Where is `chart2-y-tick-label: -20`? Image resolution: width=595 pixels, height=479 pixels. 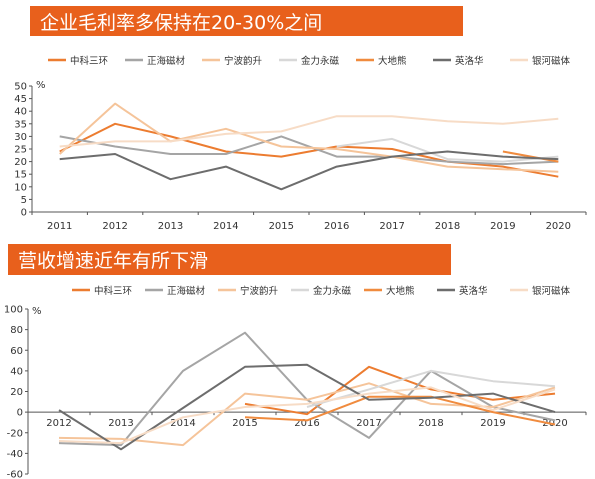
chart2-y-tick-label: -20 is located at coordinates (15, 433).